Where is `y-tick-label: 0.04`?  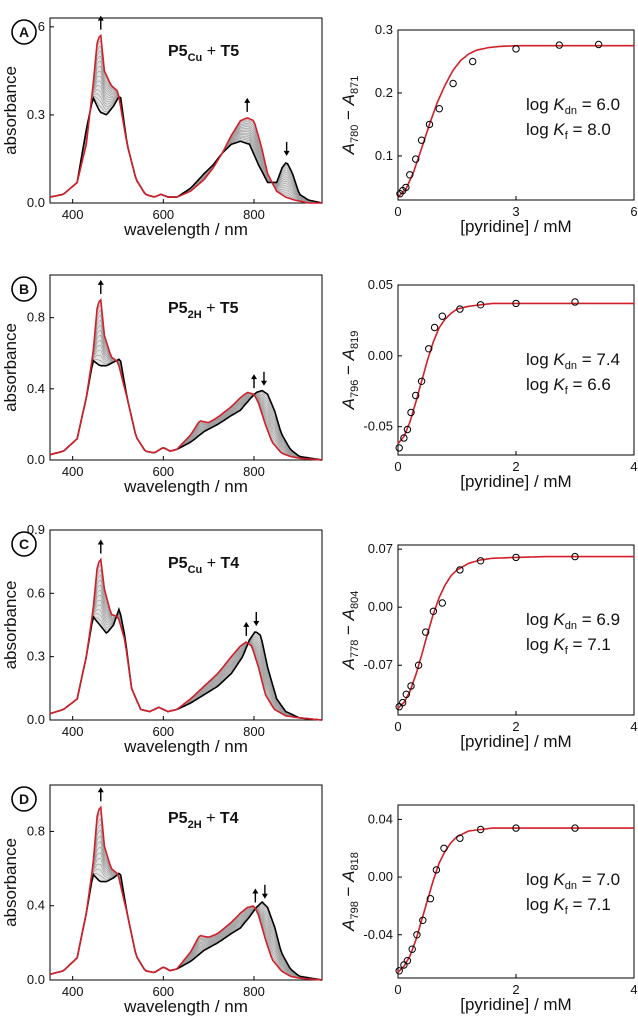
y-tick-label: 0.04 is located at coordinates (380, 818).